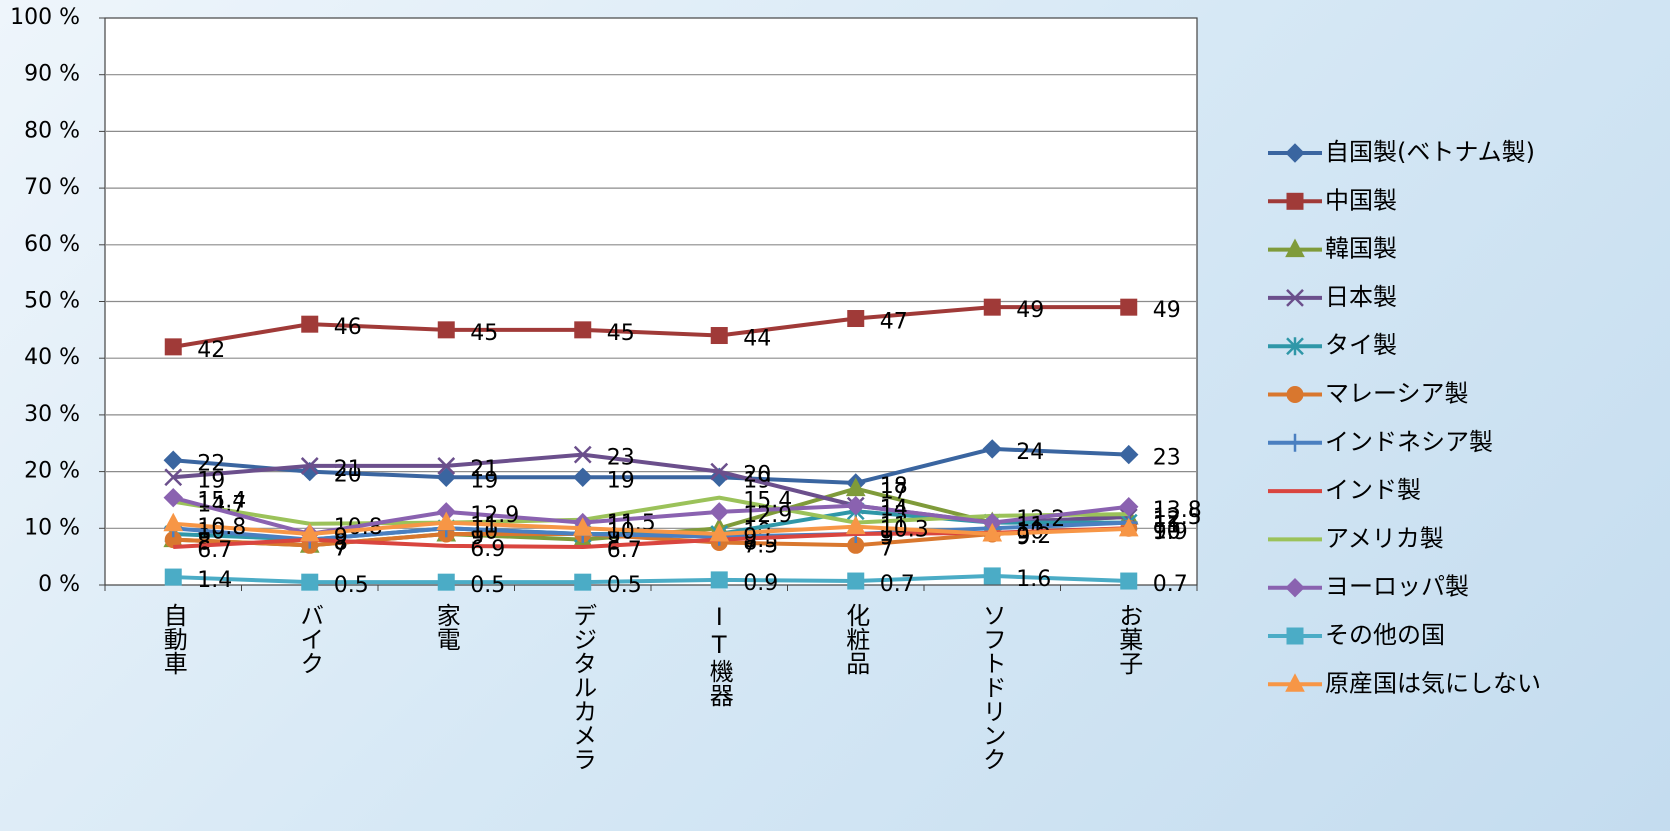 This screenshot has width=1670, height=831. Describe the element at coordinates (484, 333) in the screenshot. I see `data-label: 45` at that location.